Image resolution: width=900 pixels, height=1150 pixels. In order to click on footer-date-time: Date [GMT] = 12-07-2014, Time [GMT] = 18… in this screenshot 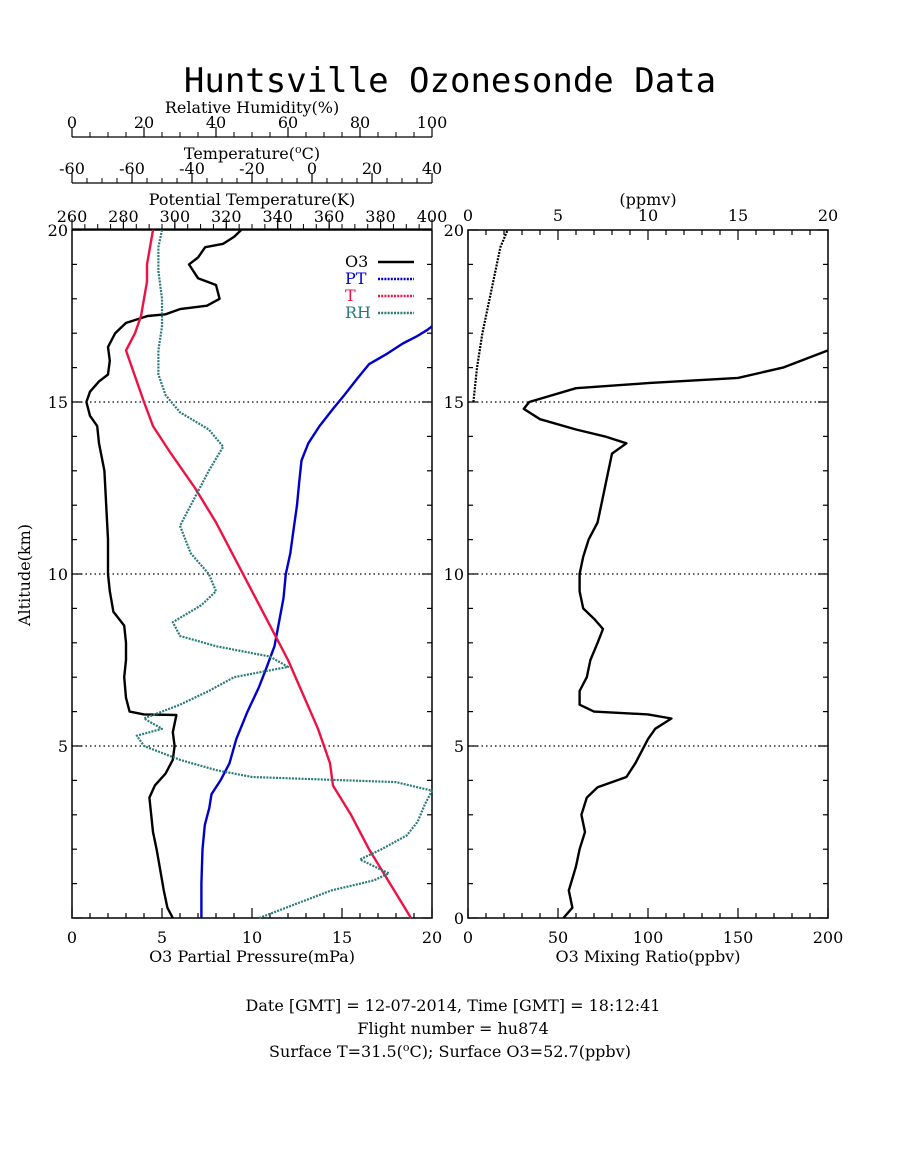, I will do `click(453, 1005)`.